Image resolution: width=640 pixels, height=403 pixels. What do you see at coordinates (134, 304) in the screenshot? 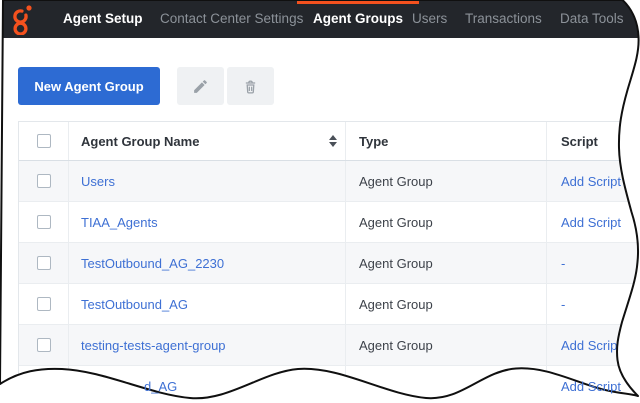
I see `agent-group-link: TestOutbound_AG` at bounding box center [134, 304].